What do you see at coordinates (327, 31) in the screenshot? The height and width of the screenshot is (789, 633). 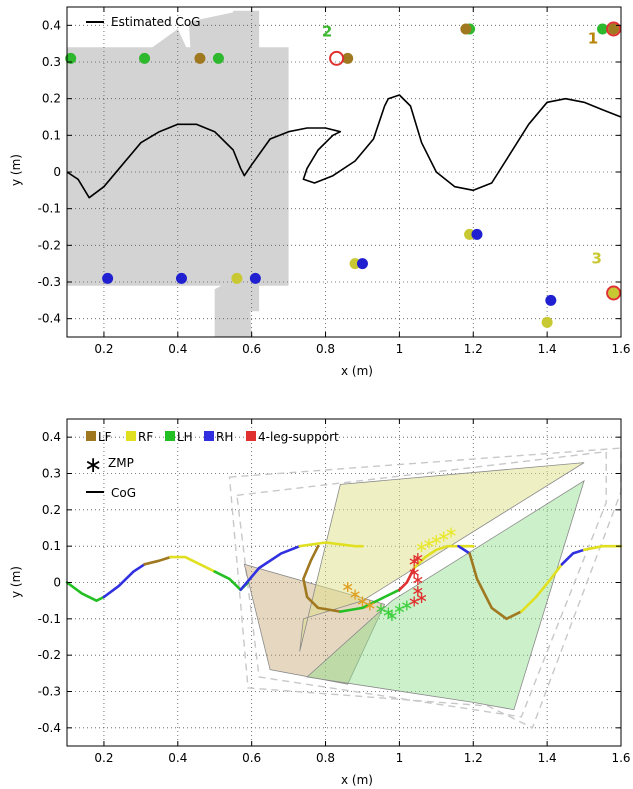 I see `annotation-1: 2` at bounding box center [327, 31].